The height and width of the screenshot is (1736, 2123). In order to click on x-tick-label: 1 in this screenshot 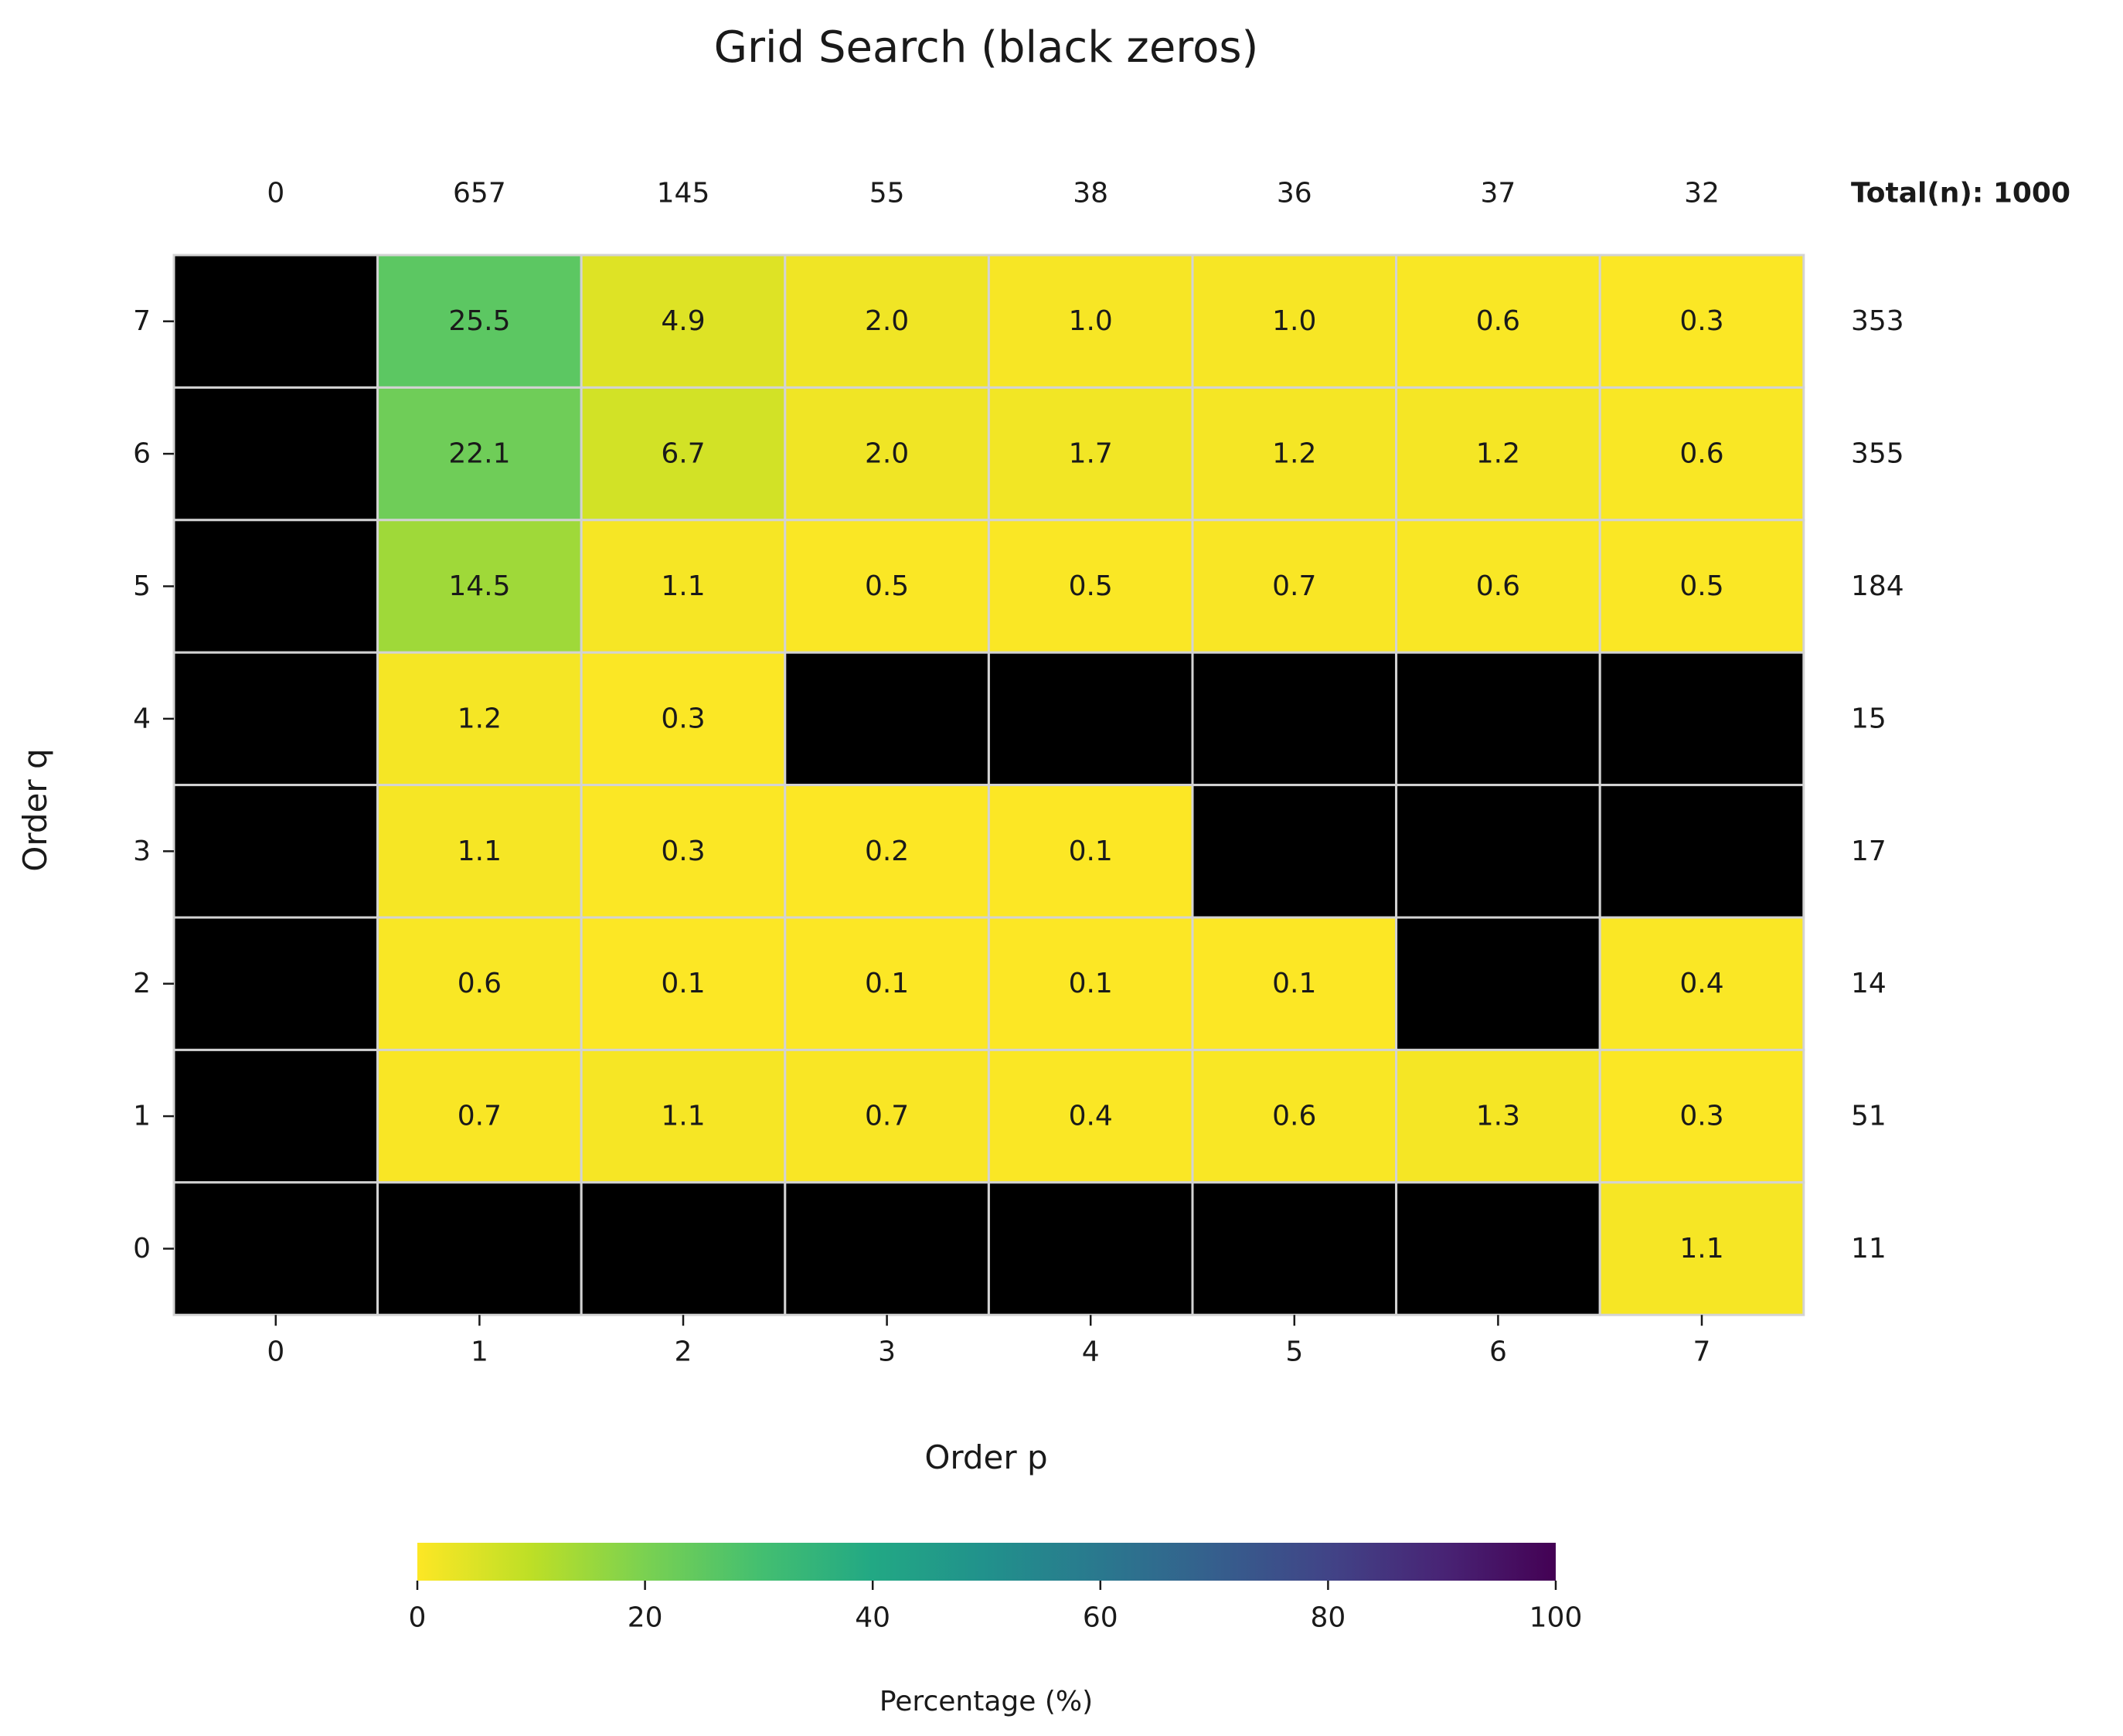, I will do `click(479, 1352)`.